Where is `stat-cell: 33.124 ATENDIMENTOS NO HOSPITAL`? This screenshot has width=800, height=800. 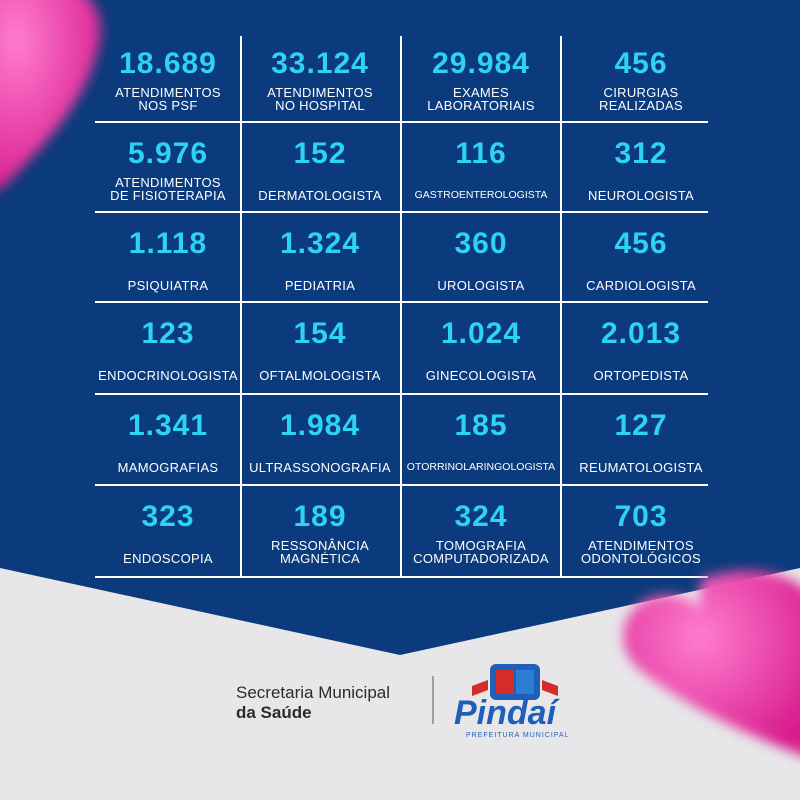 stat-cell: 33.124 ATENDIMENTOS NO HOSPITAL is located at coordinates (320, 80).